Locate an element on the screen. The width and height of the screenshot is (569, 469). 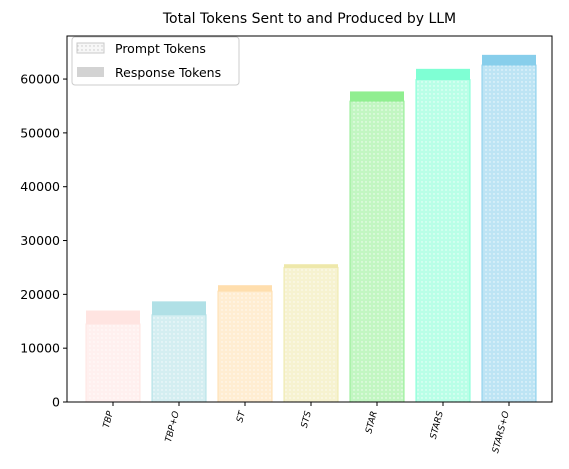
x-tick-label-stars-plus-o: STARS+O is located at coordinates (501, 432).